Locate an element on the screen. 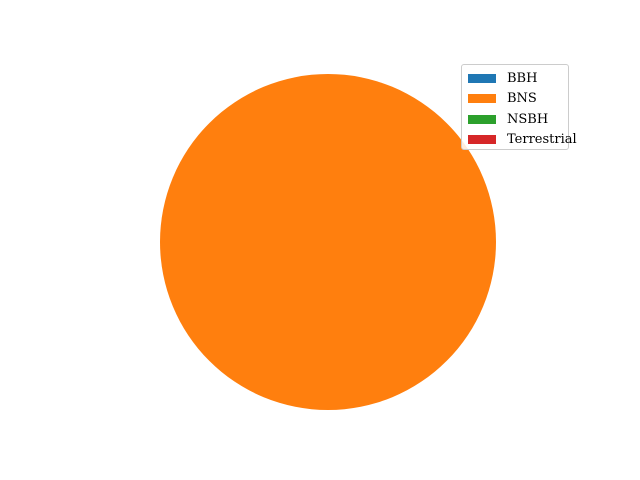  legend-swatch-terrestrial is located at coordinates (482, 140).